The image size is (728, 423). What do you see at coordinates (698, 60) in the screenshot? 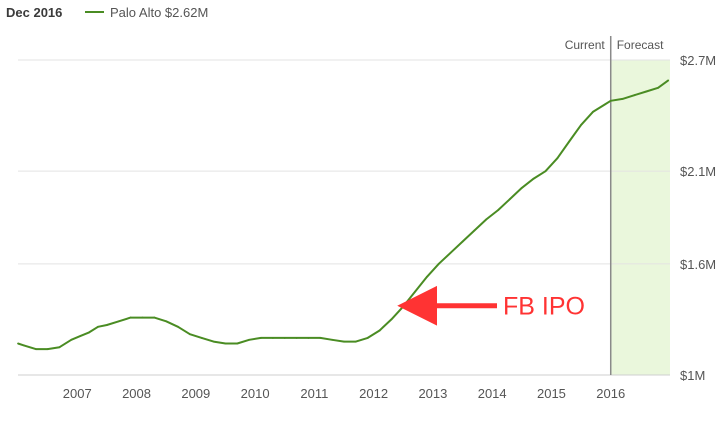
I see `y-tick-label: $2.7M` at bounding box center [698, 60].